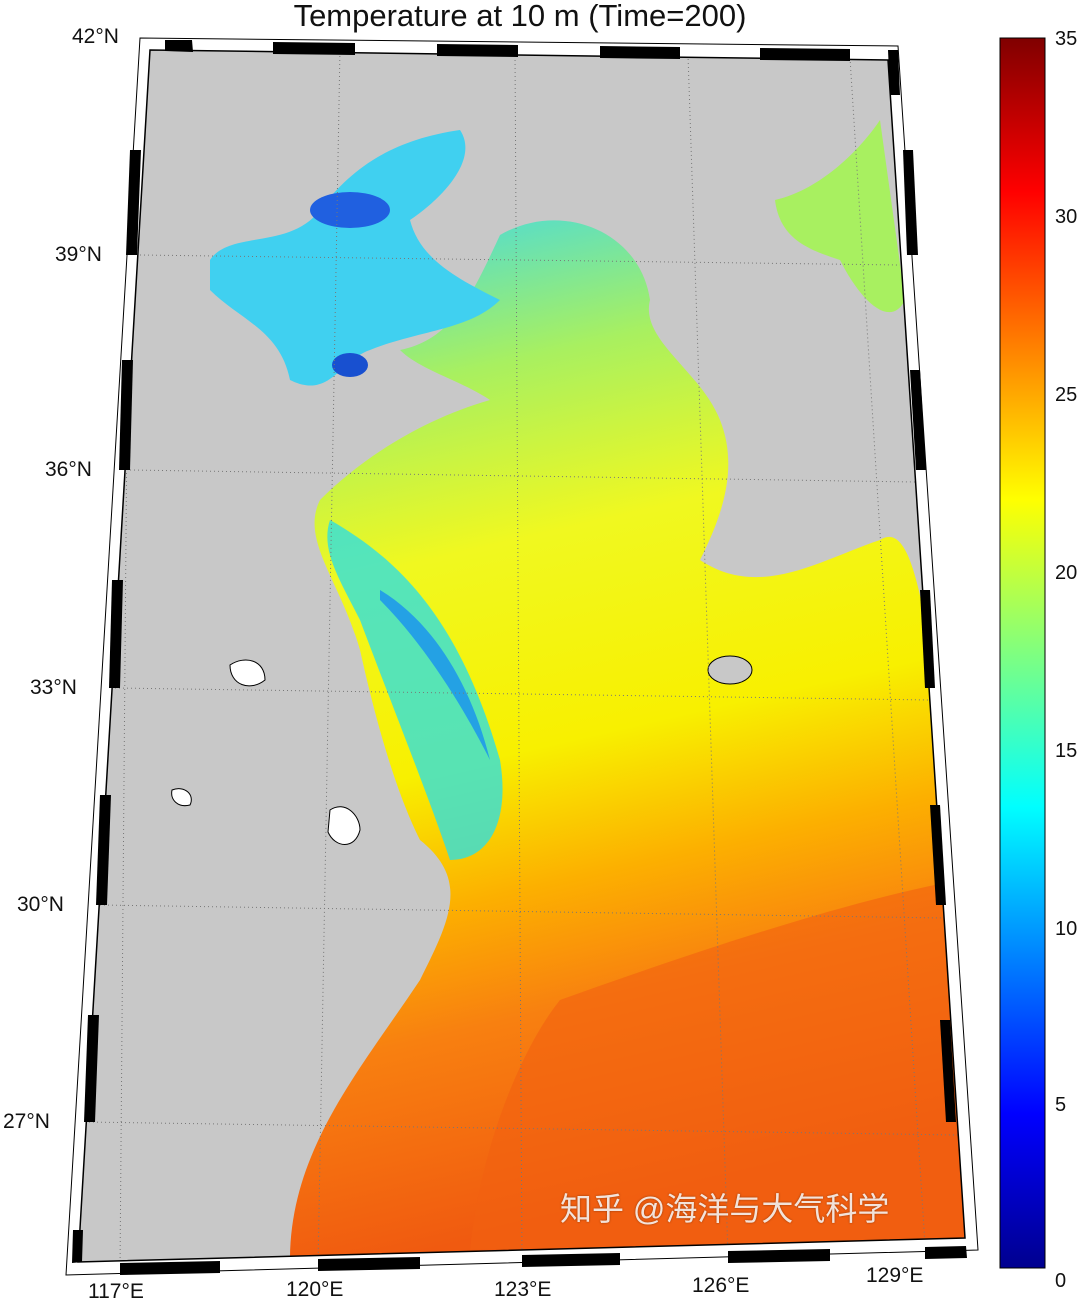  What do you see at coordinates (1061, 1105) in the screenshot?
I see `colorbar-tick: 5` at bounding box center [1061, 1105].